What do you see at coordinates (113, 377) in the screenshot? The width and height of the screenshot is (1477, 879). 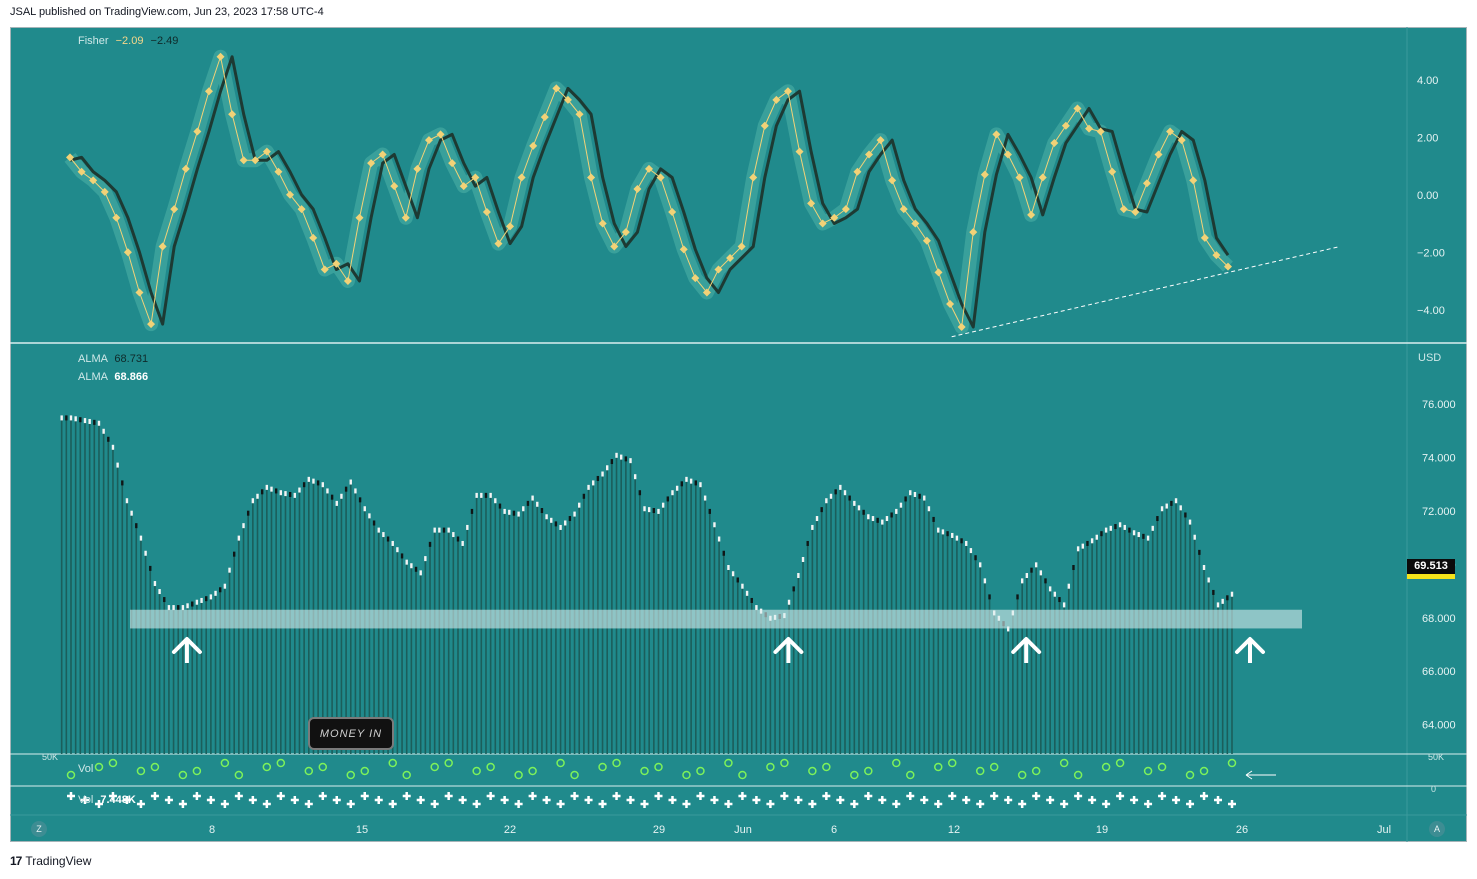 I see `alma-legend-2: ALMA 68.866` at bounding box center [113, 377].